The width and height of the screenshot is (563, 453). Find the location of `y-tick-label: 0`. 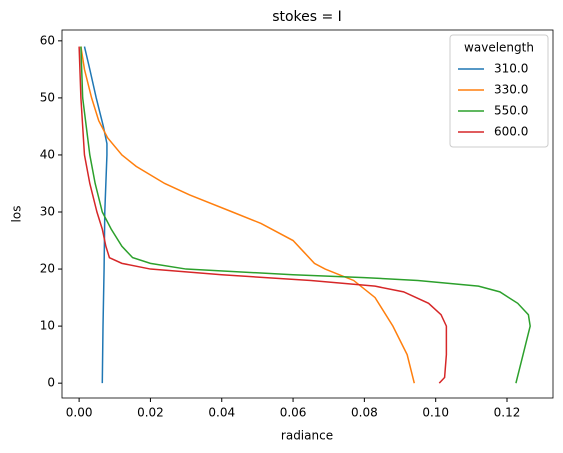

y-tick-label: 0 is located at coordinates (51, 383).